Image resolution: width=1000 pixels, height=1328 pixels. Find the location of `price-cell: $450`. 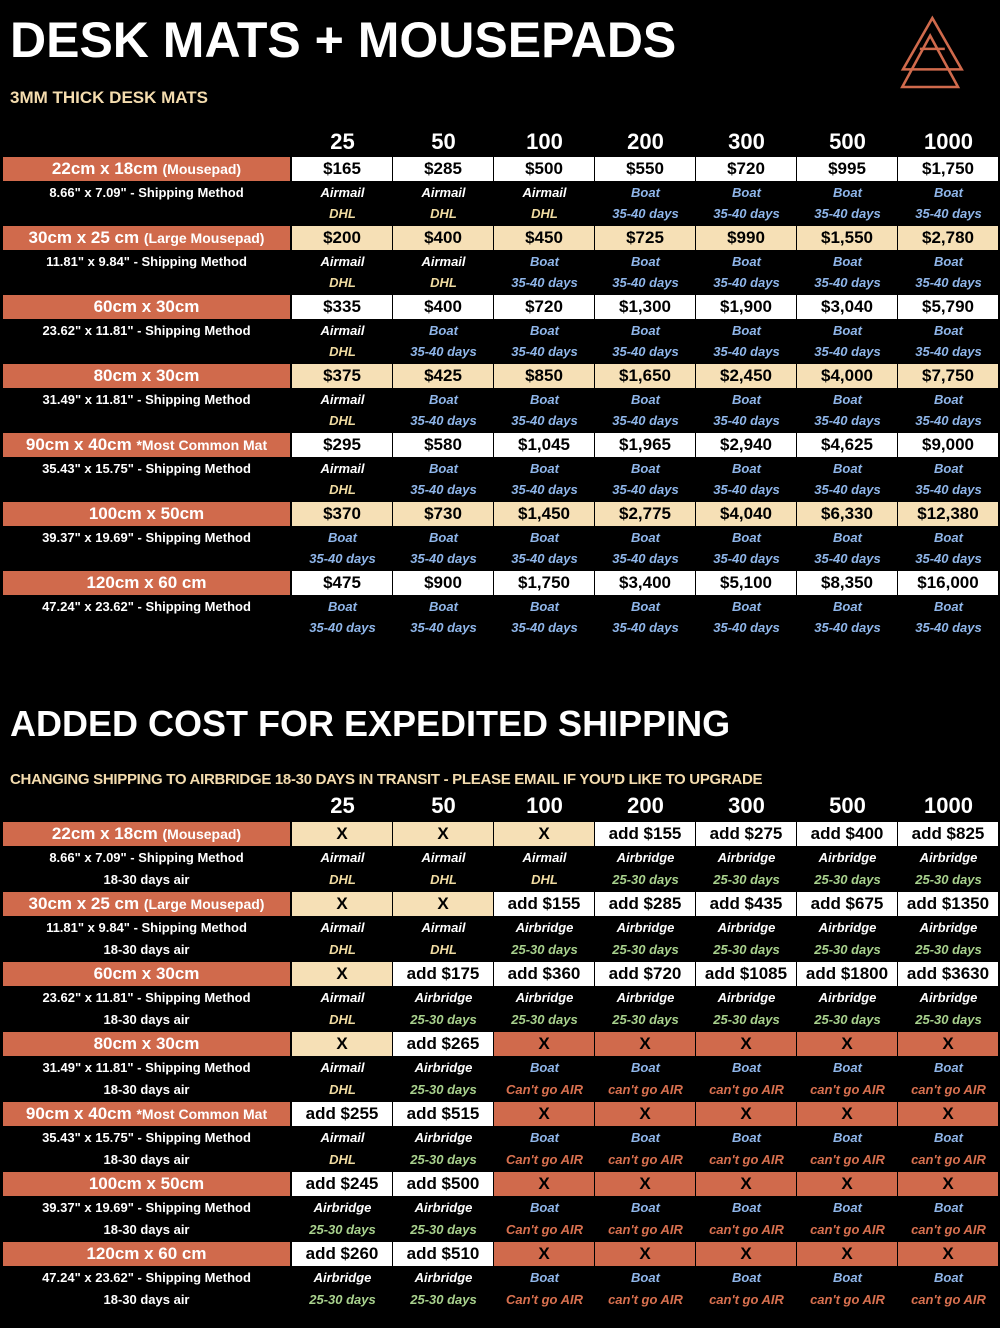

price-cell: $450 is located at coordinates (544, 238).